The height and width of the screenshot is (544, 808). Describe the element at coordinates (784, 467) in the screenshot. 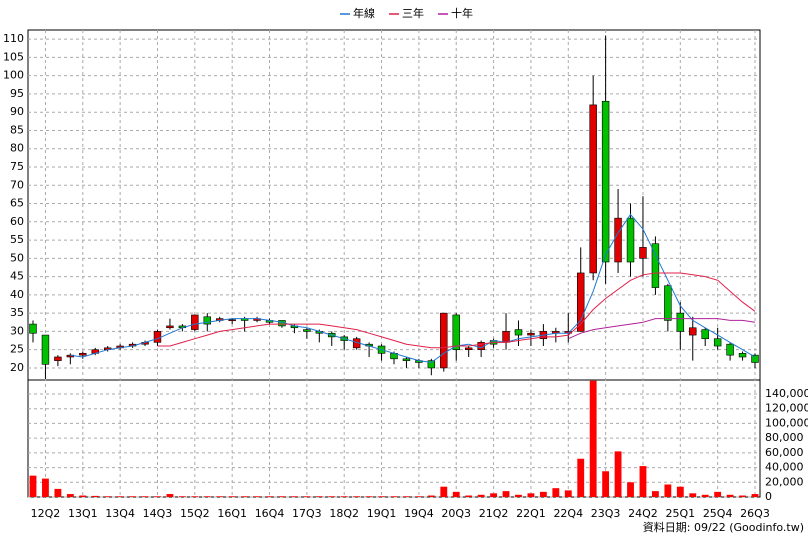

I see `y2-tick-label: 40,000` at that location.